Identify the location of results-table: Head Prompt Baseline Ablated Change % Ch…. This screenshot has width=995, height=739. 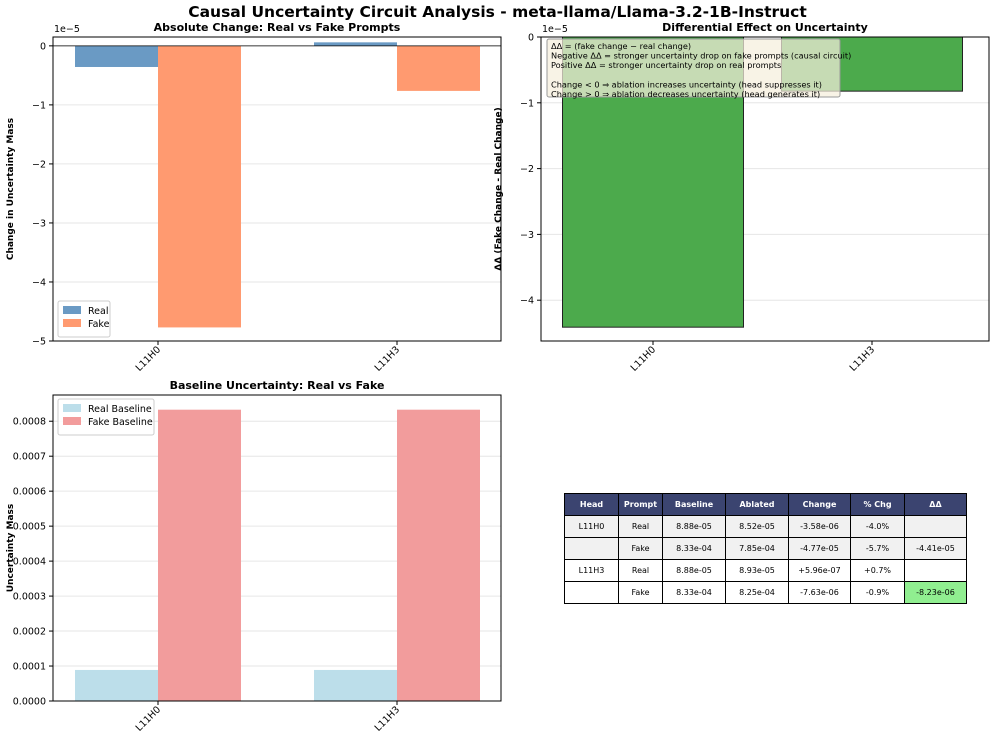
(765, 548).